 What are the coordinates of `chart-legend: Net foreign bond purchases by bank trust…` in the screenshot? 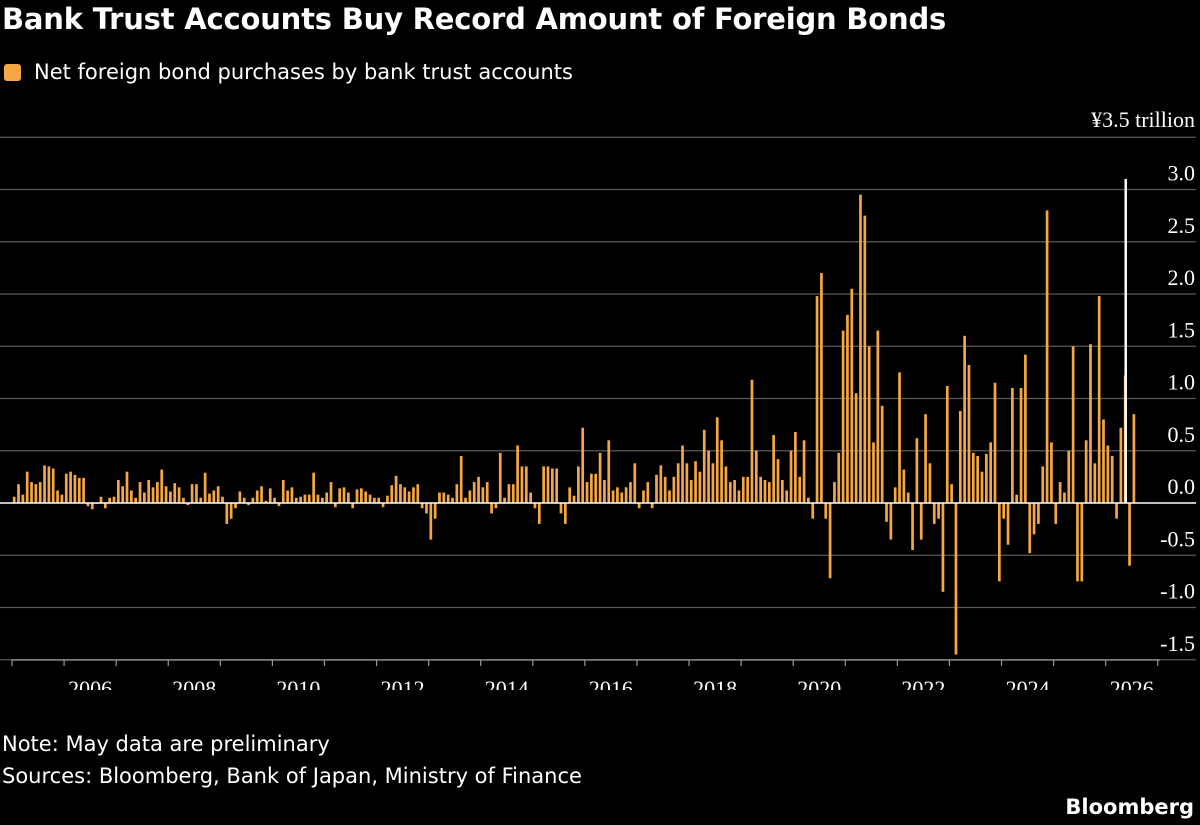 It's located at (288, 72).